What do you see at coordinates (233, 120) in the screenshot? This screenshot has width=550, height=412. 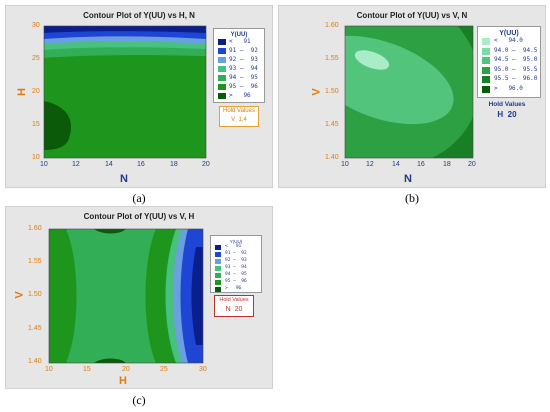 I see `hold-var: V` at bounding box center [233, 120].